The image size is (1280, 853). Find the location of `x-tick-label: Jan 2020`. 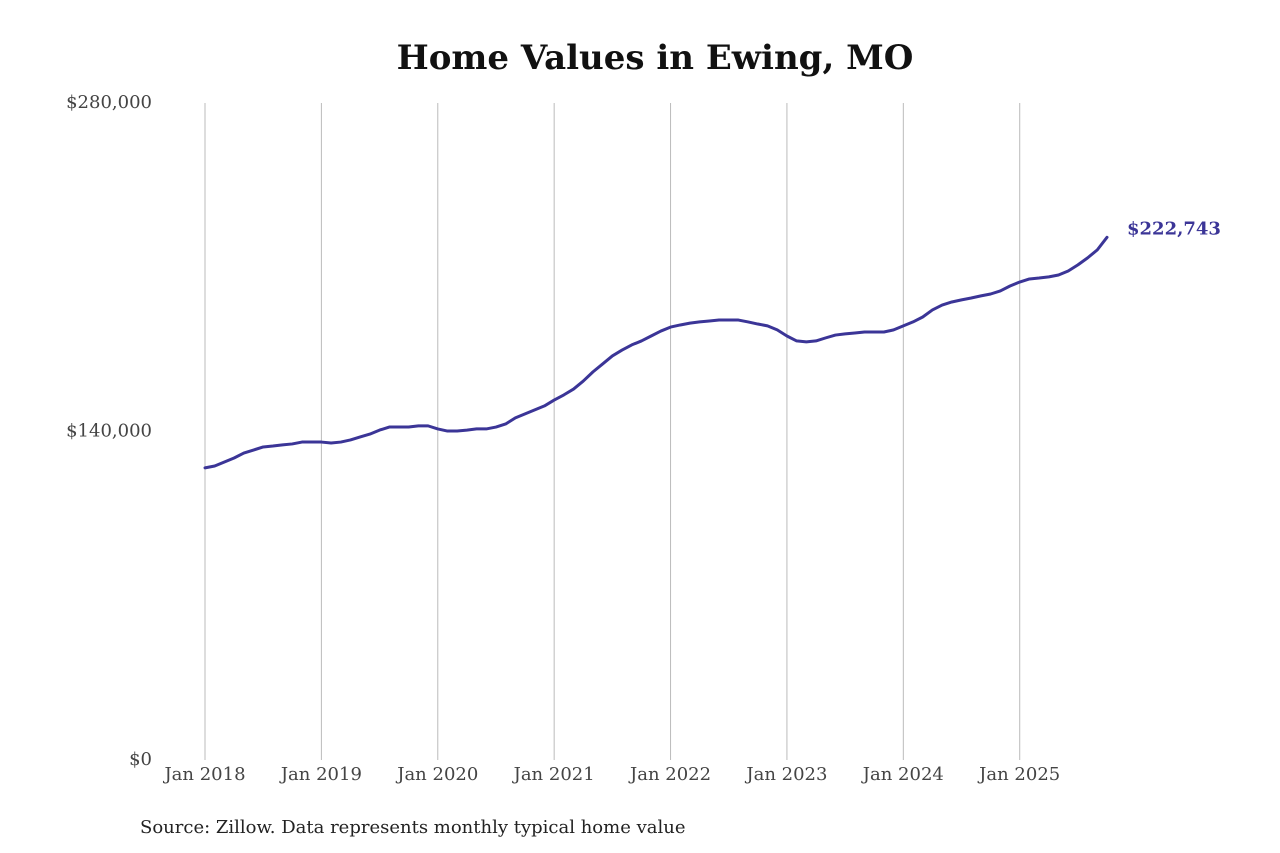

x-tick-label: Jan 2020 is located at coordinates (436, 774).